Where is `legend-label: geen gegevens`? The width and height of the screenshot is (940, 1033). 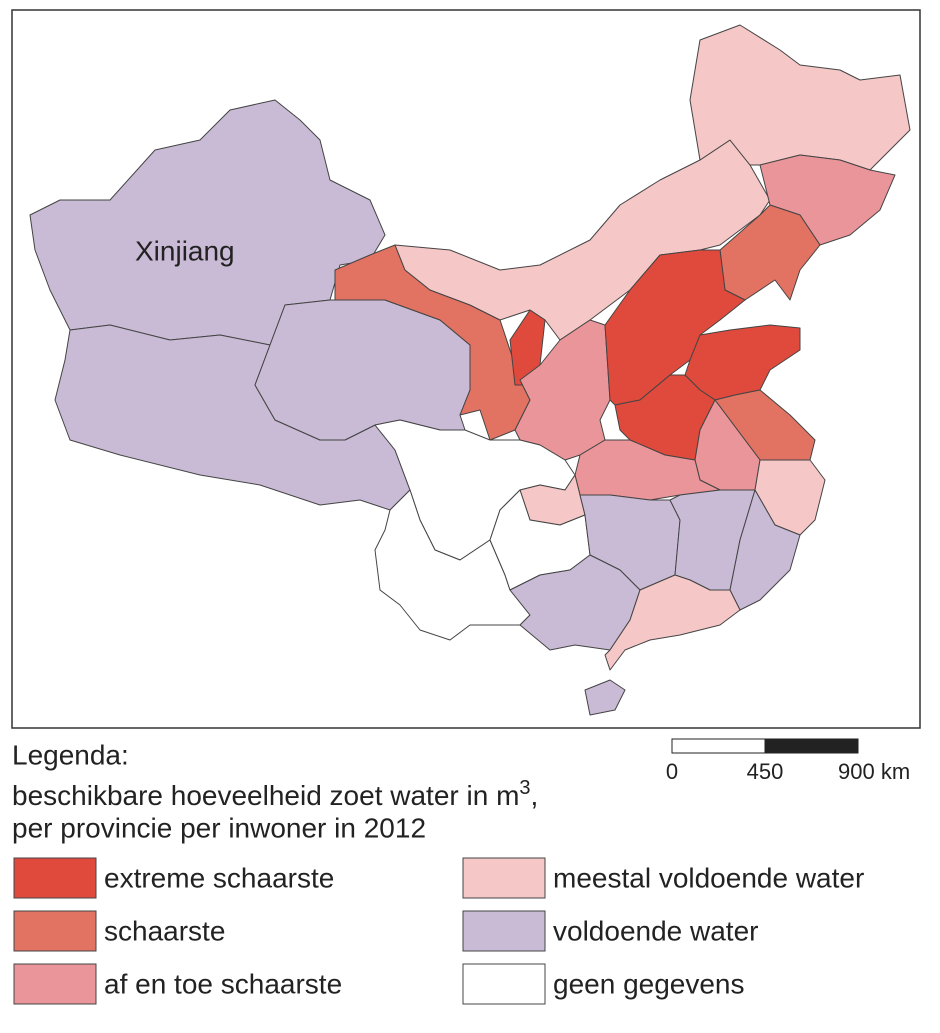 legend-label: geen gegevens is located at coordinates (649, 983).